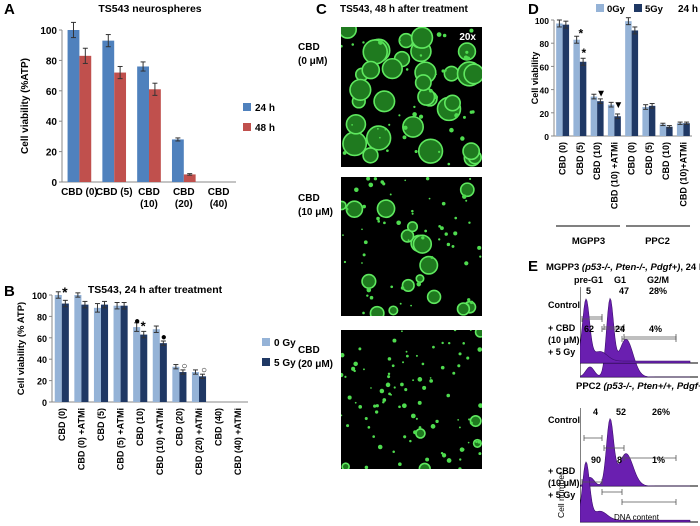  I want to click on y-tick-label: 100, so click(39, 296).